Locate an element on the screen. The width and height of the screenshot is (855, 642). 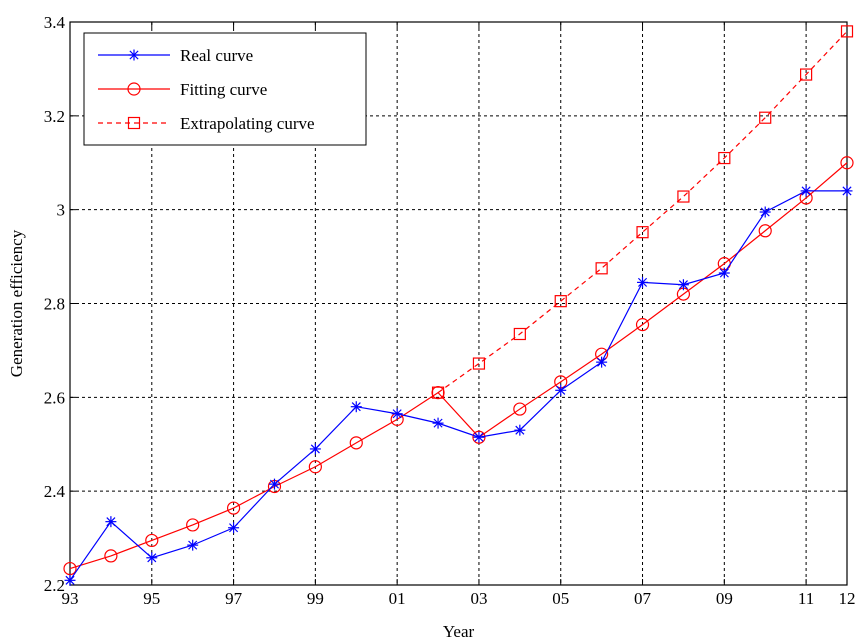
legend-item: Extrapolating curve is located at coordinates (206, 123).